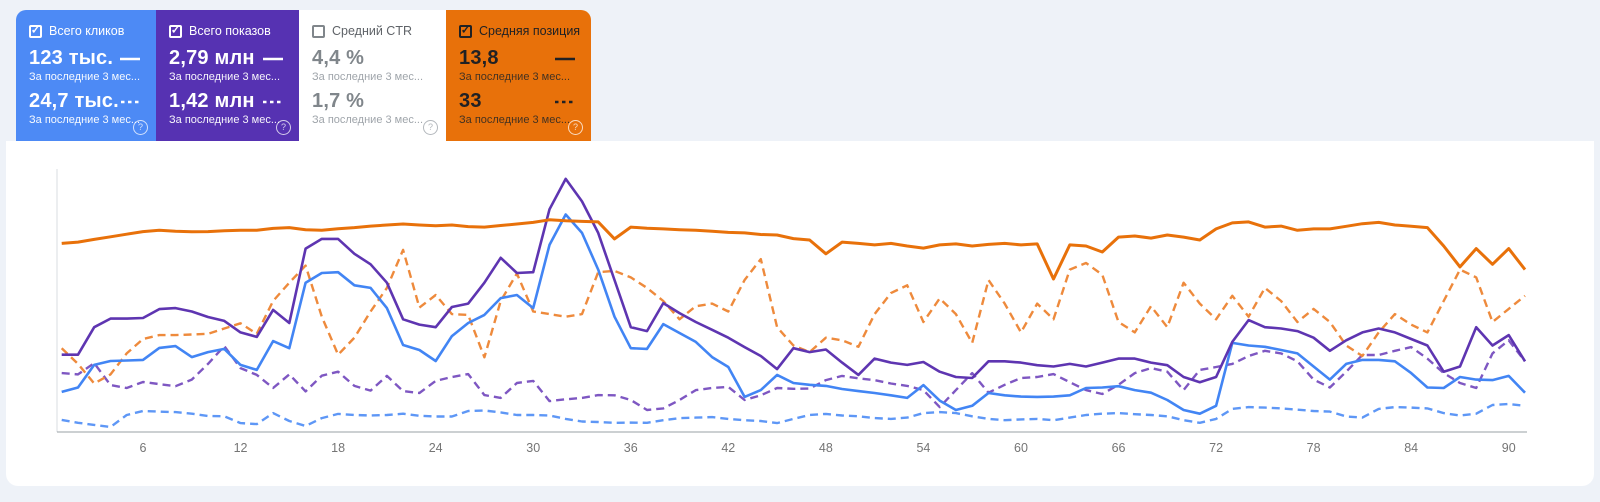 The height and width of the screenshot is (502, 1600). What do you see at coordinates (338, 58) in the screenshot?
I see `metric-value-current: 4,4 %` at bounding box center [338, 58].